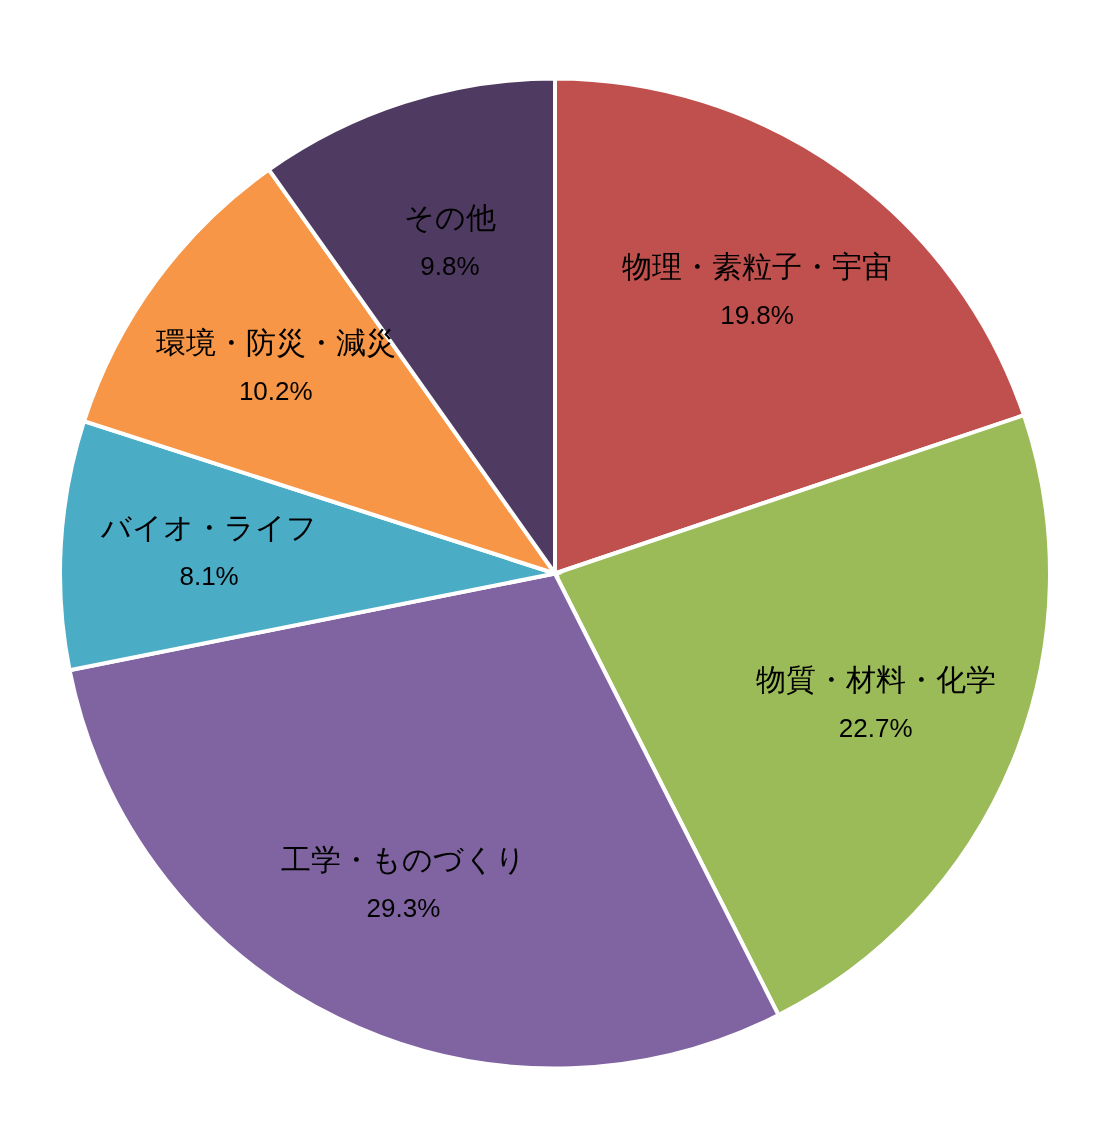  What do you see at coordinates (757, 315) in the screenshot?
I see `data-label: 19.8%` at bounding box center [757, 315].